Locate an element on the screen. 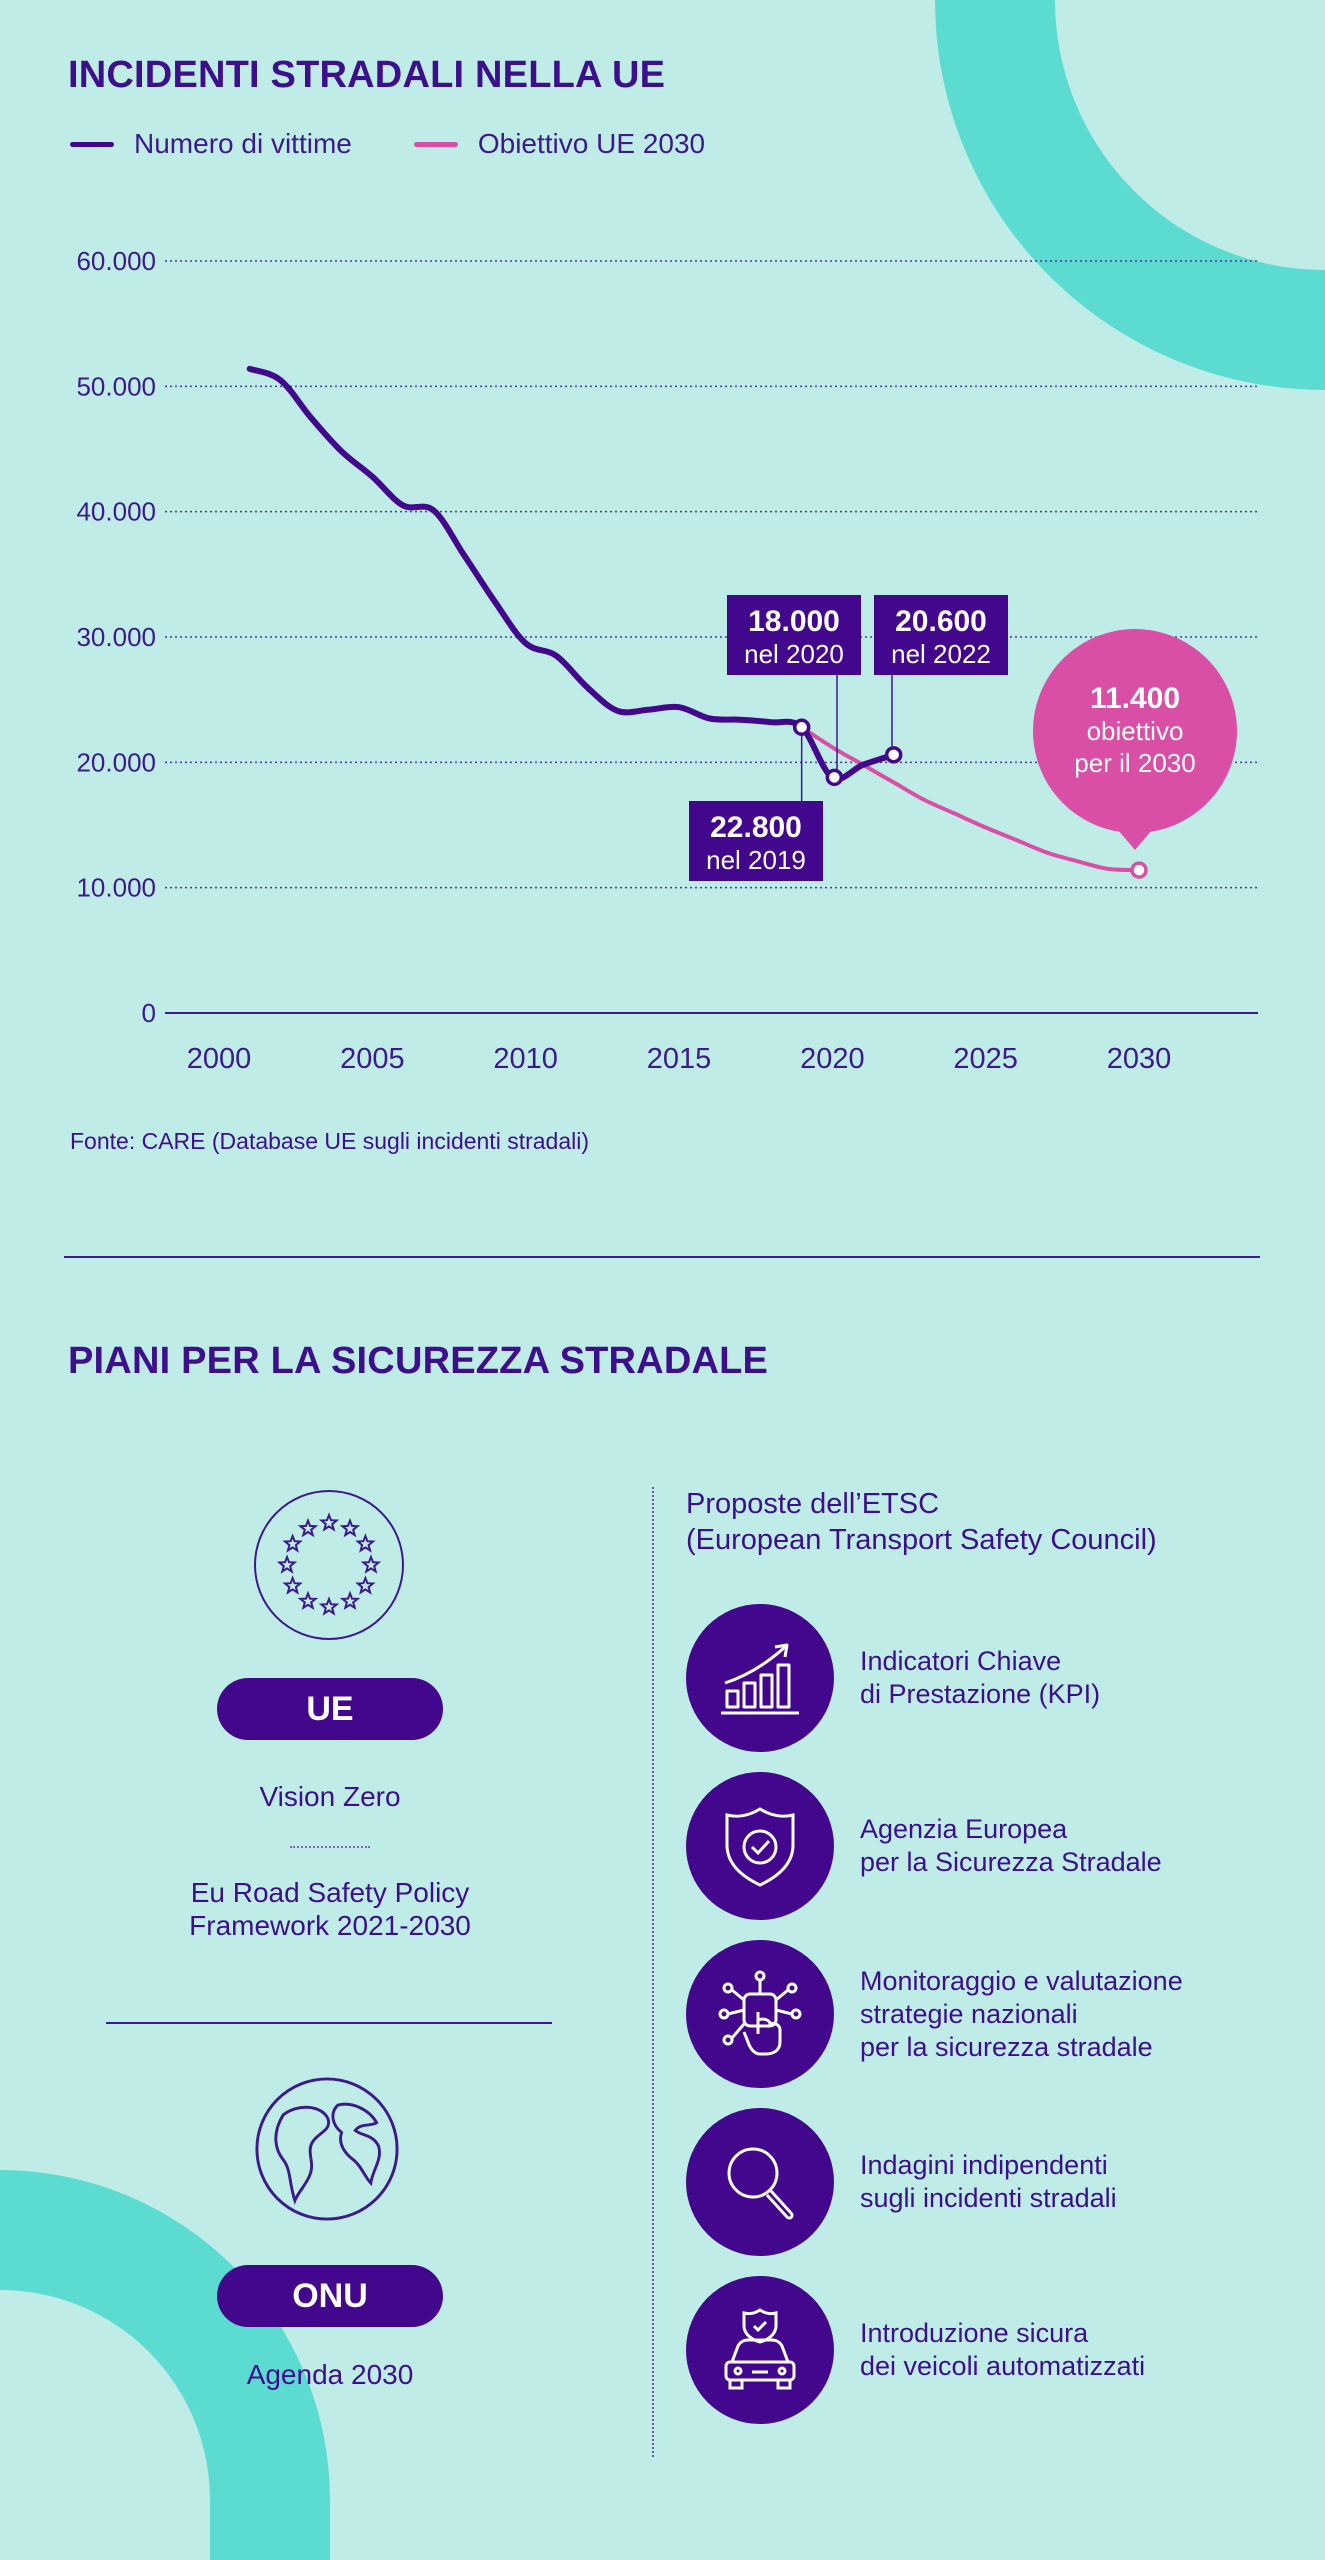 This screenshot has height=2560, width=1325. x-tick-label: 2025 is located at coordinates (985, 1059).